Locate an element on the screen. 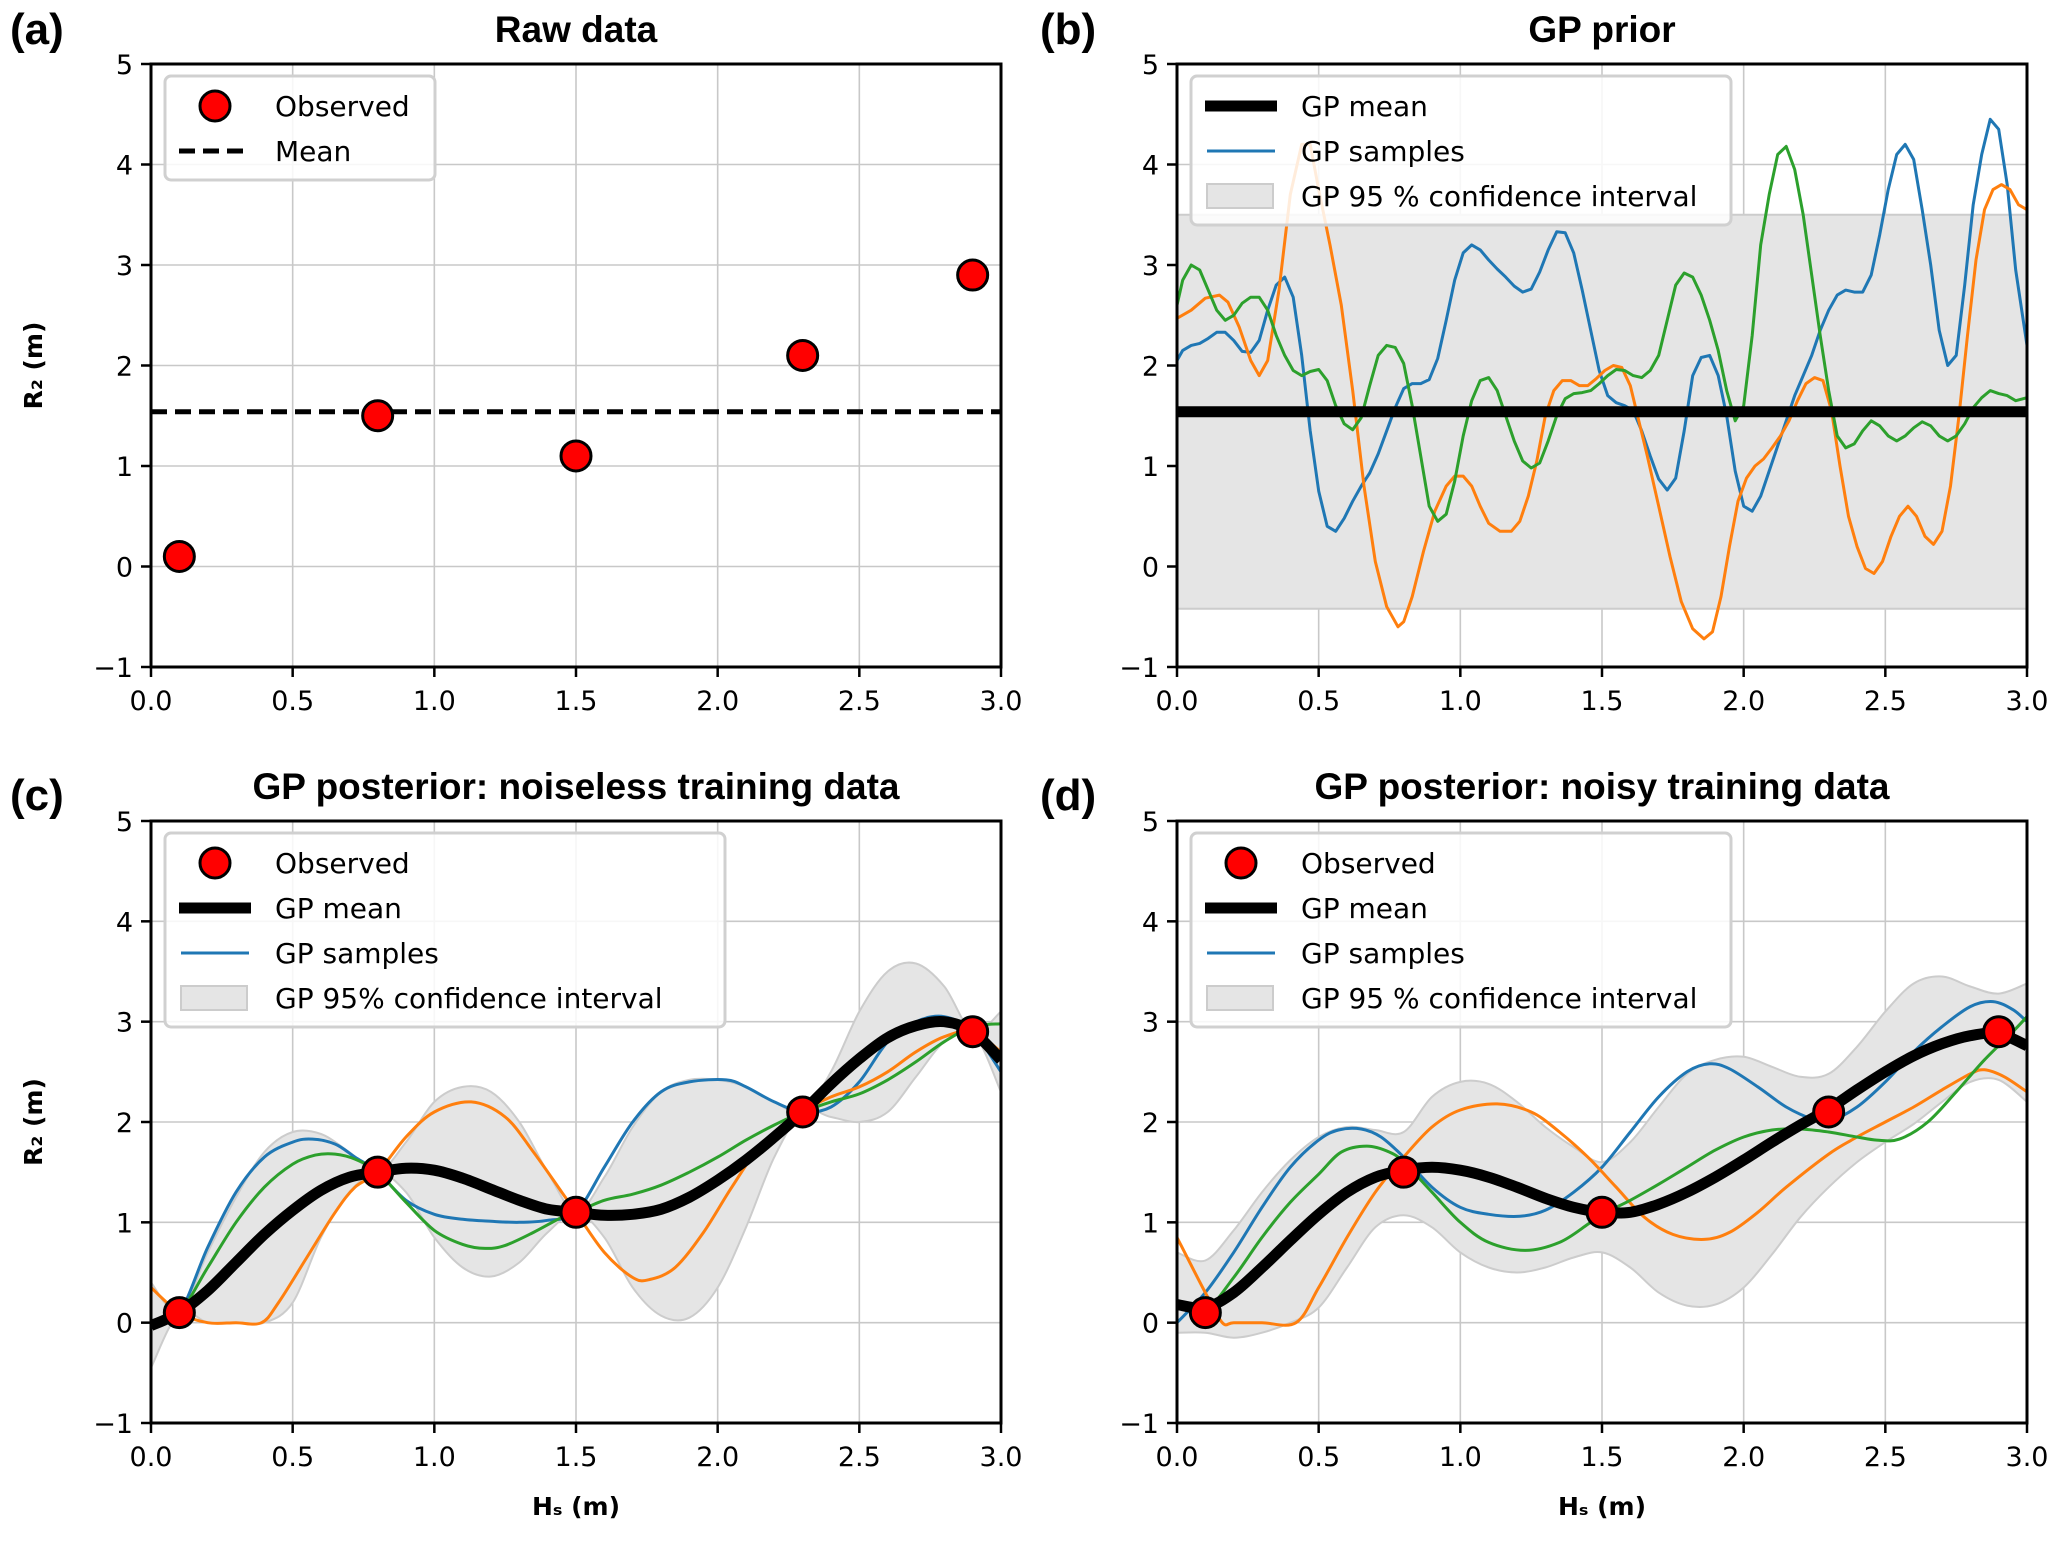 This screenshot has width=2067, height=1541. legend: Observed Mean is located at coordinates (300, 128).